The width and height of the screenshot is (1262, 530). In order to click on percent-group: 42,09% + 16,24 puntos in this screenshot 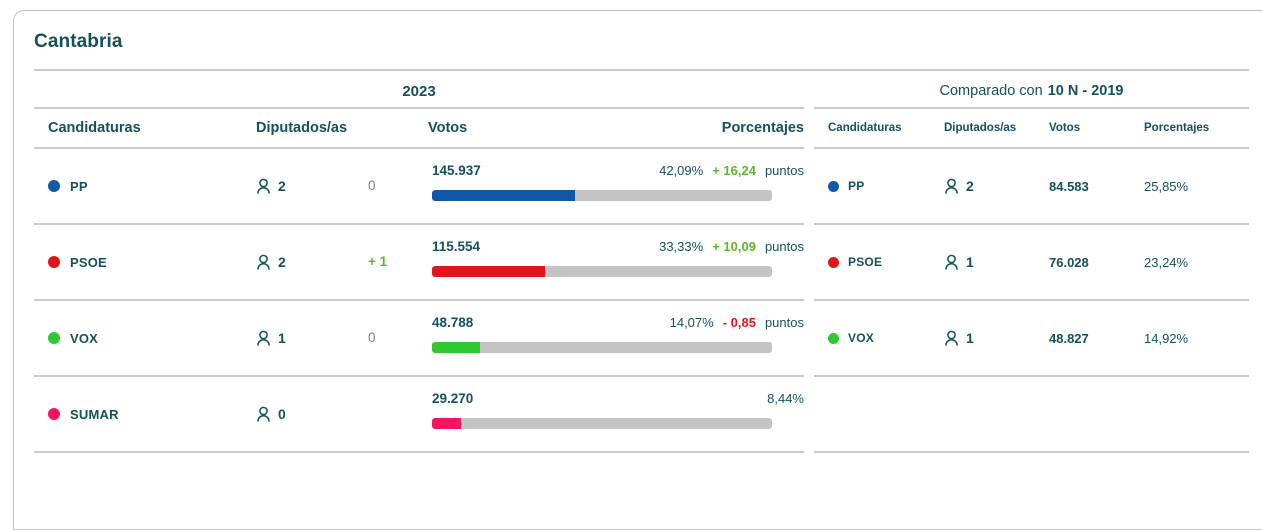, I will do `click(731, 170)`.